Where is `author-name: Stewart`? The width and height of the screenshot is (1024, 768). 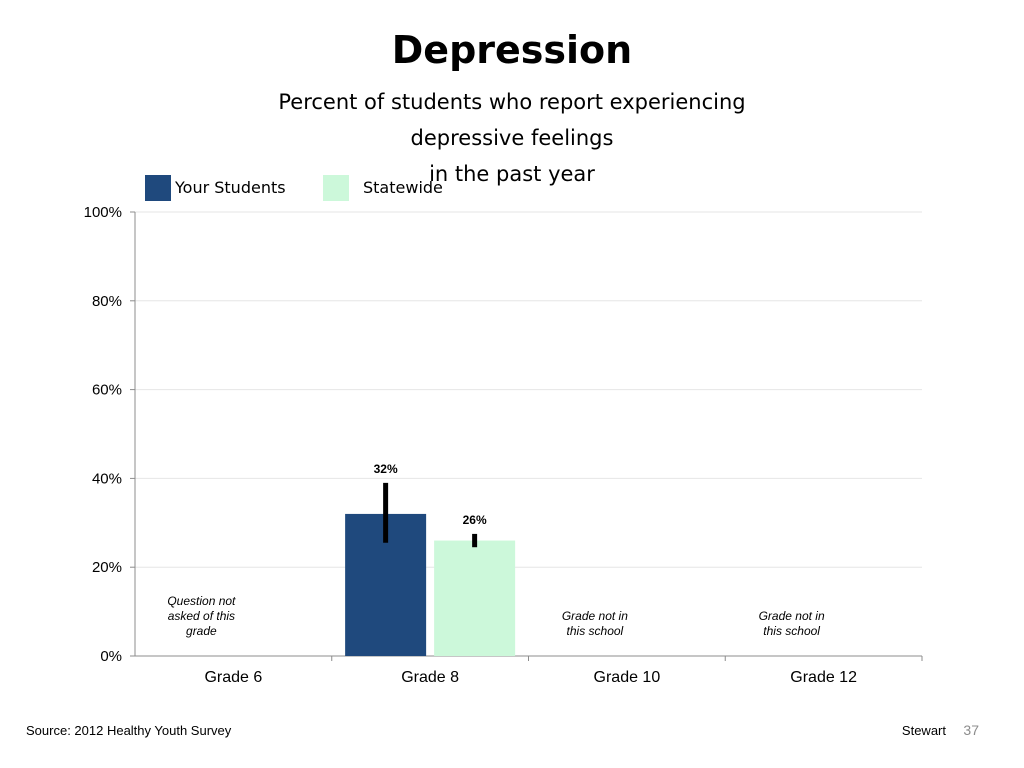
author-name: Stewart is located at coordinates (923, 730).